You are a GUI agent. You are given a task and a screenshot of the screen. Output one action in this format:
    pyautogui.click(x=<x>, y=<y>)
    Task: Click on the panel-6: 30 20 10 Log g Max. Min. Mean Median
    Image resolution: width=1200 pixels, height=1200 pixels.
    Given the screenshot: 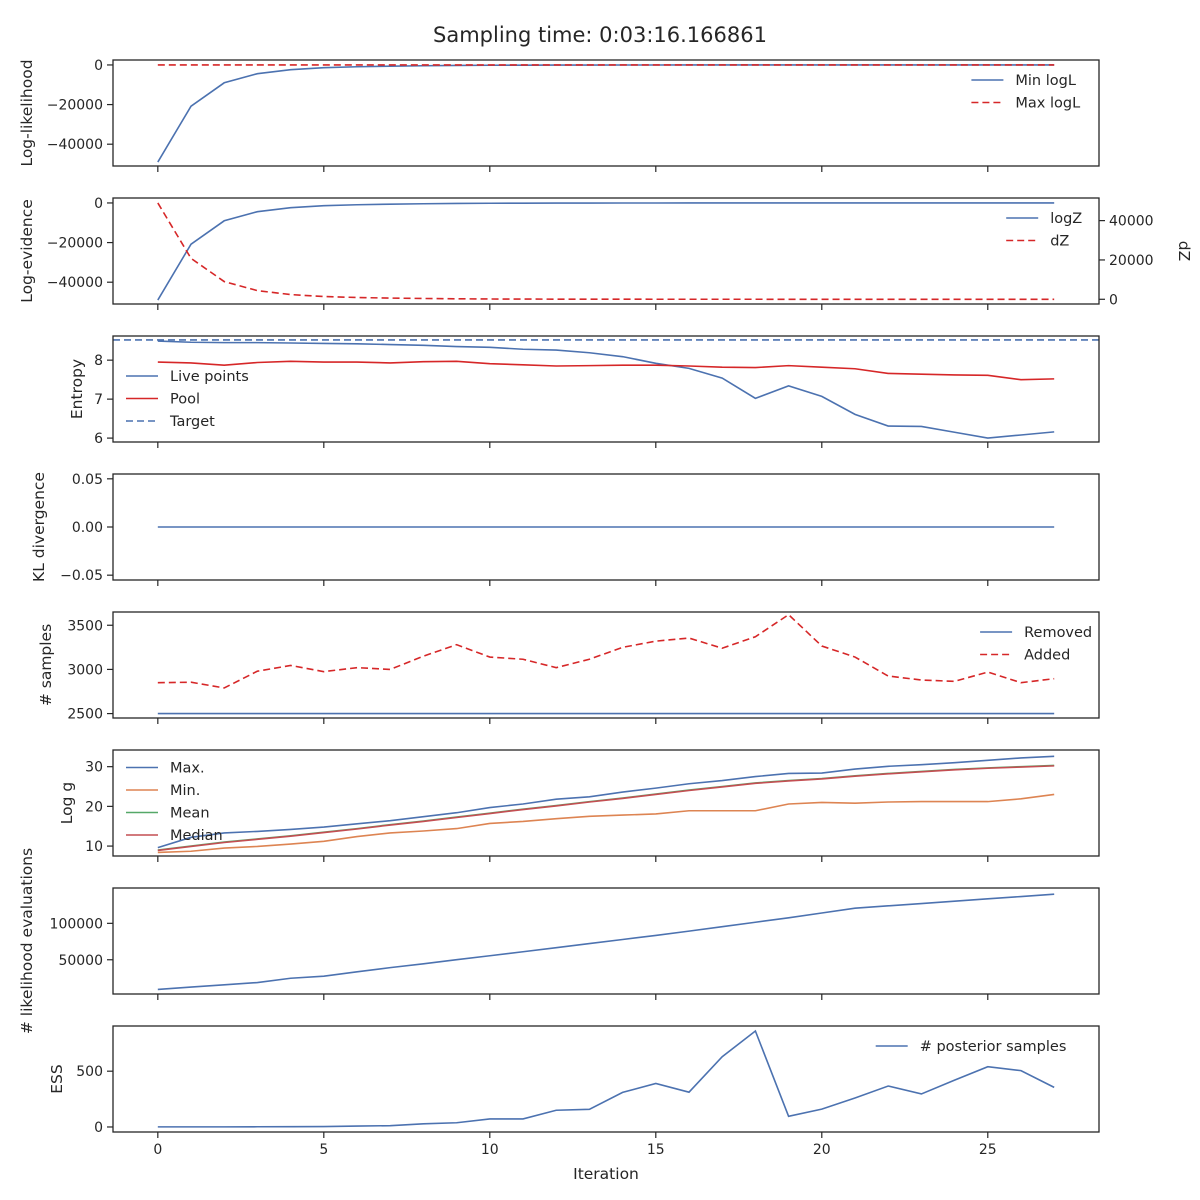 What is the action you would take?
    pyautogui.click(x=579, y=805)
    